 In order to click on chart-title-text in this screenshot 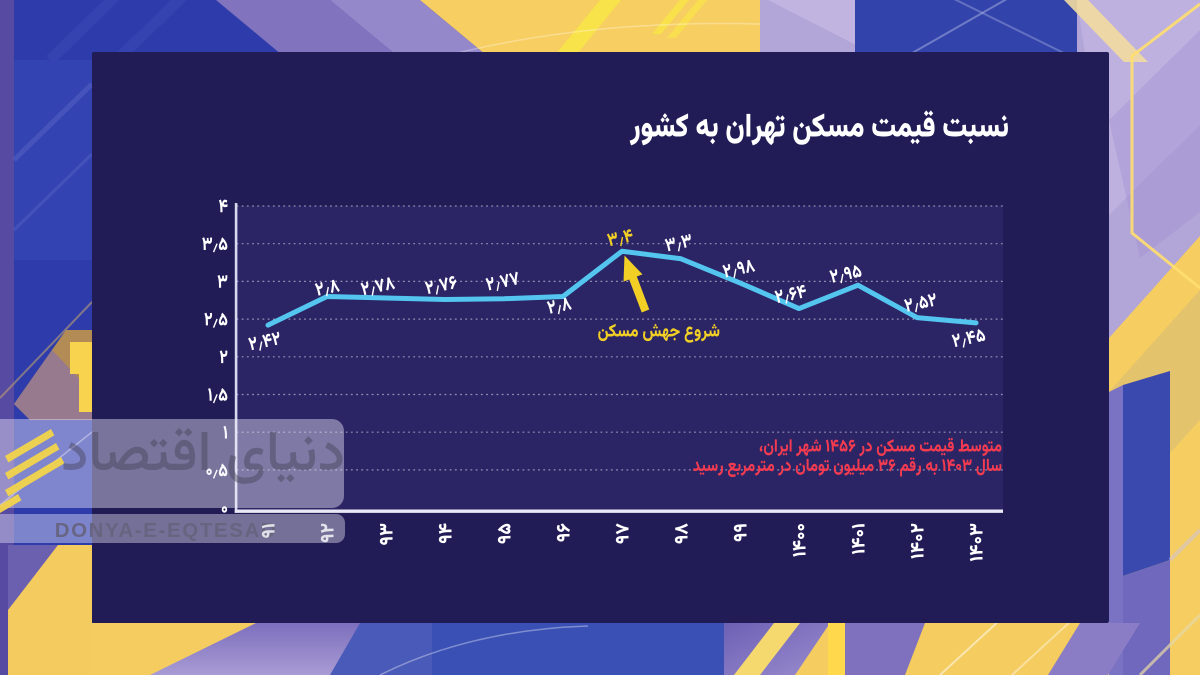, I will do `click(818, 128)`.